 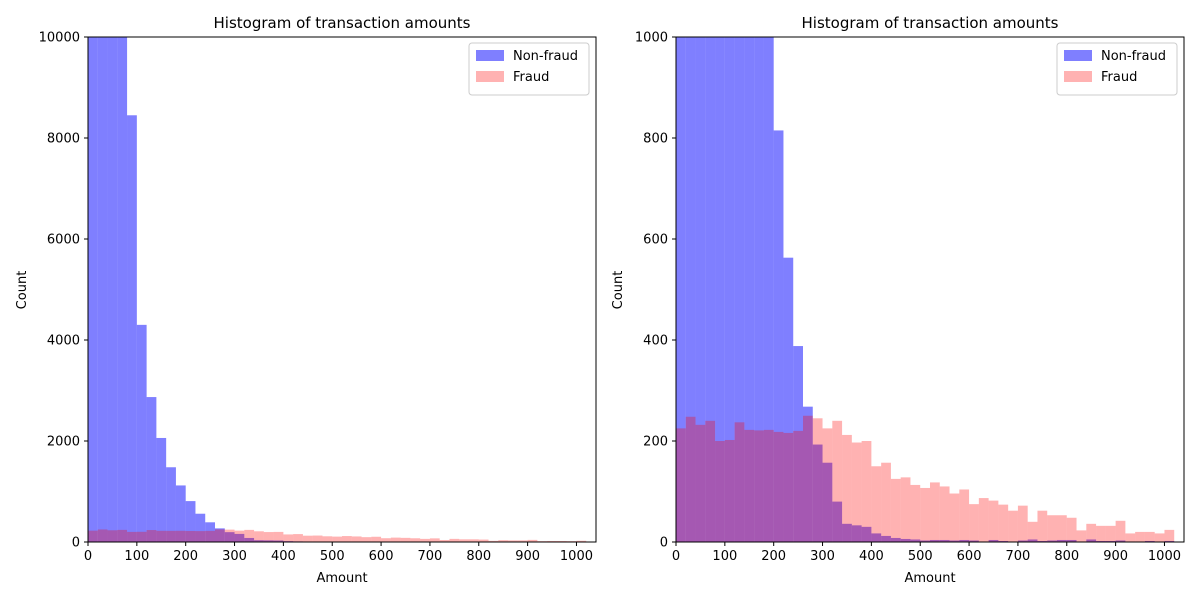 What do you see at coordinates (63, 139) in the screenshot?
I see `y-tick-label: 8000` at bounding box center [63, 139].